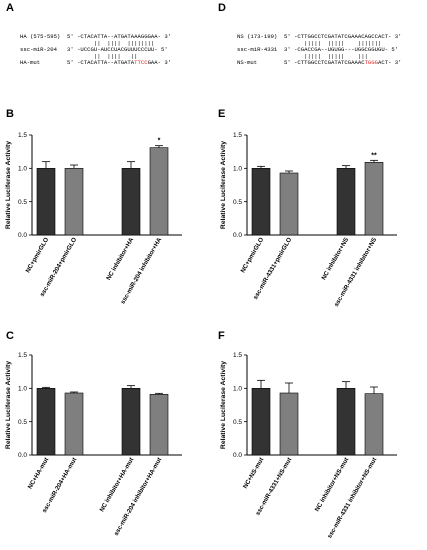 This screenshot has width=427, height=550. I want to click on panel-letter-d: D, so click(222, 8).